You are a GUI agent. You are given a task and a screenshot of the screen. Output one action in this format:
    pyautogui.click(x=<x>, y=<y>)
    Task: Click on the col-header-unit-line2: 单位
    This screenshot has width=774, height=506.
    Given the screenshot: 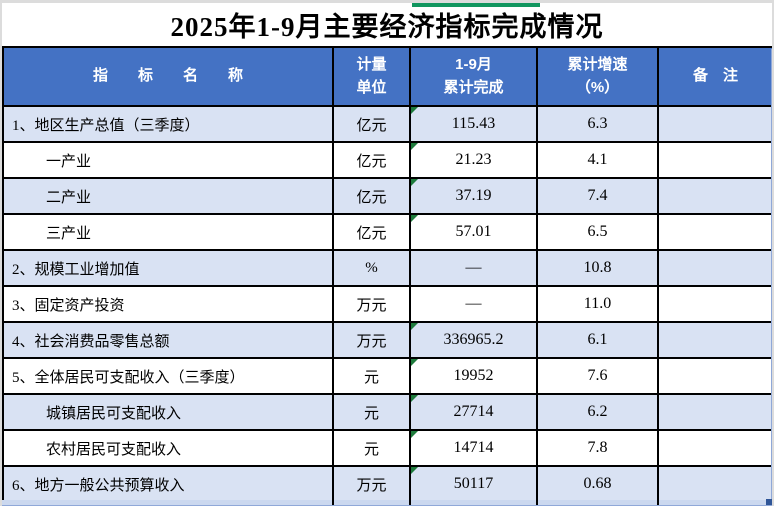 What is the action you would take?
    pyautogui.click(x=371, y=87)
    